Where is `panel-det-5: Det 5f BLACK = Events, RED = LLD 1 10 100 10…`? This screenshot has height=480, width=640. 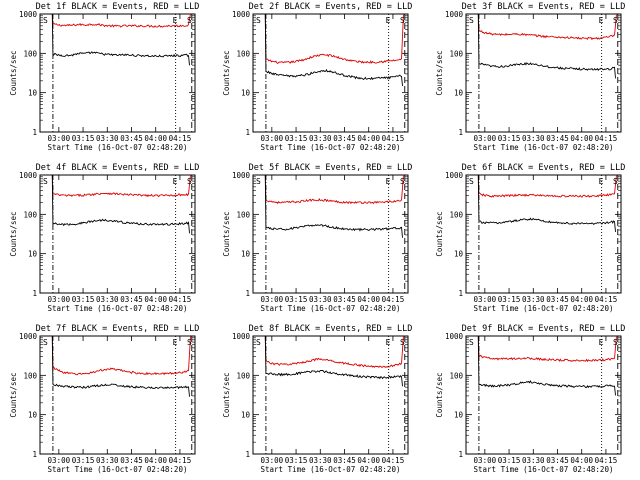
panel-det-5: Det 5f BLACK = Events, RED = LLD 1 10 100 10… is located at coordinates (317, 238).